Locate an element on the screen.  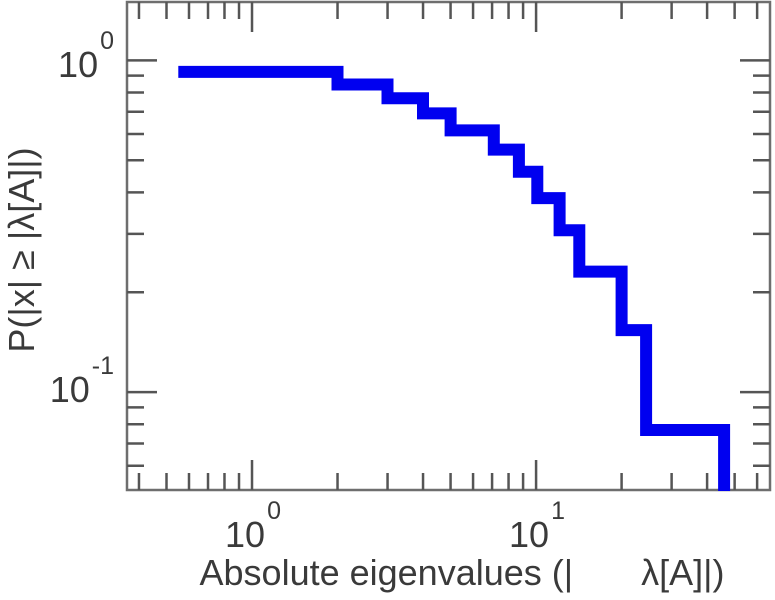
x-axis-title: Absolute eigenvalues (| λ[A]|) is located at coordinates (462, 573).